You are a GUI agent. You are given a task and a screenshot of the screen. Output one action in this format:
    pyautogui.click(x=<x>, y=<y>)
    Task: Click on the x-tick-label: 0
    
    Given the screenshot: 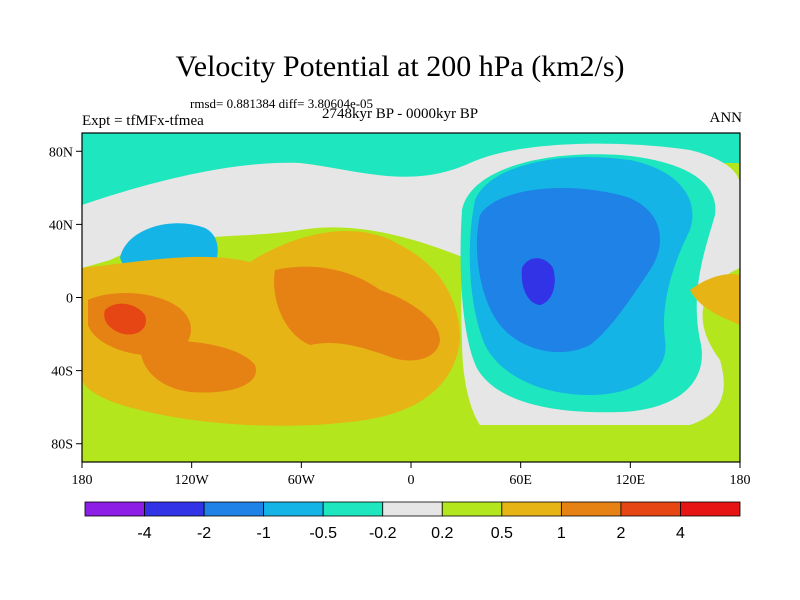 What is the action you would take?
    pyautogui.click(x=411, y=480)
    